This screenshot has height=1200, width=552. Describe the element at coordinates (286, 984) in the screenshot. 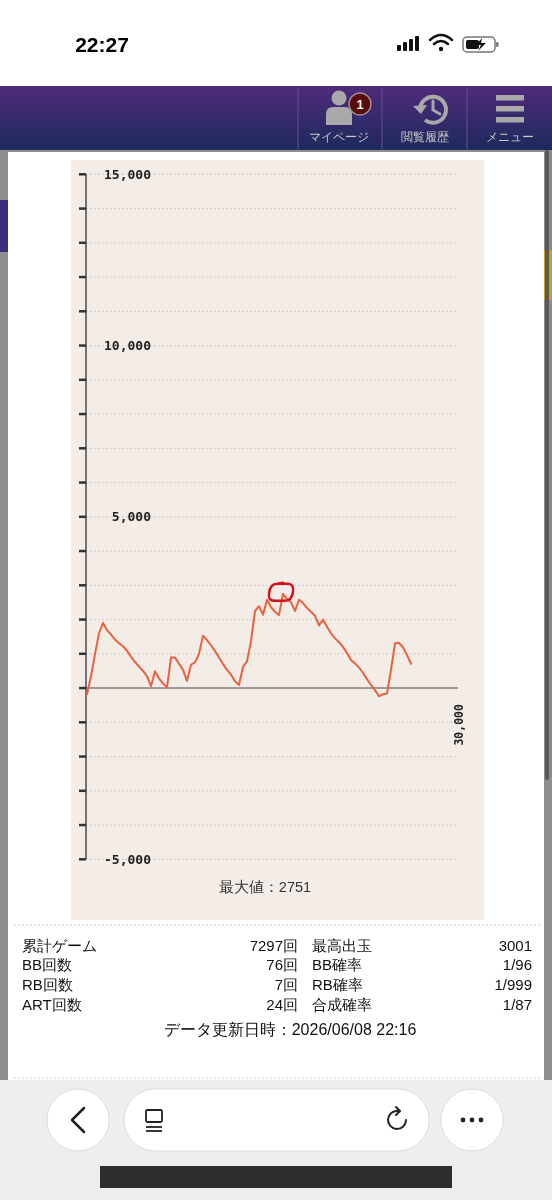

I see `text: 7回` at that location.